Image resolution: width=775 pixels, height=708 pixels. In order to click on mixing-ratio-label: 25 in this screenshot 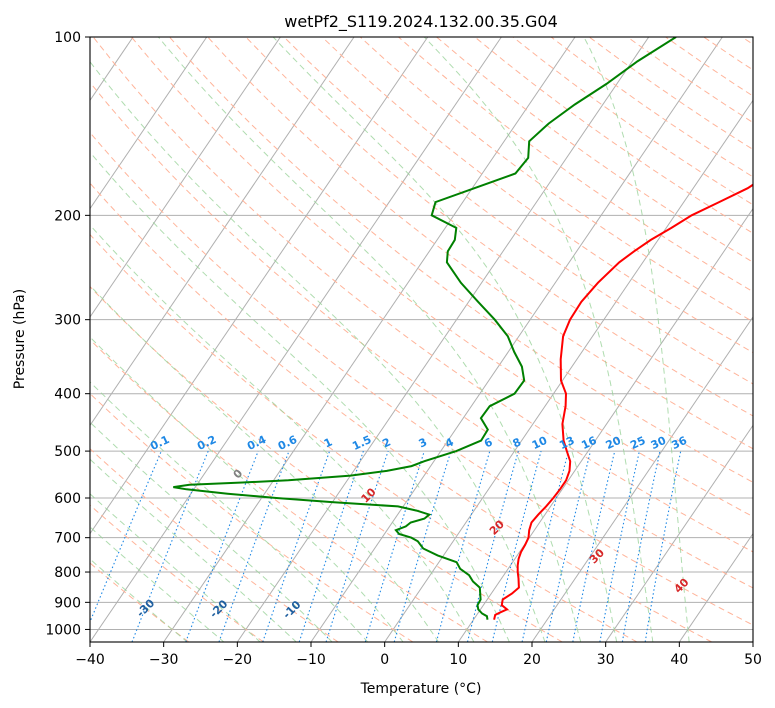, I will do `click(637, 443)`.